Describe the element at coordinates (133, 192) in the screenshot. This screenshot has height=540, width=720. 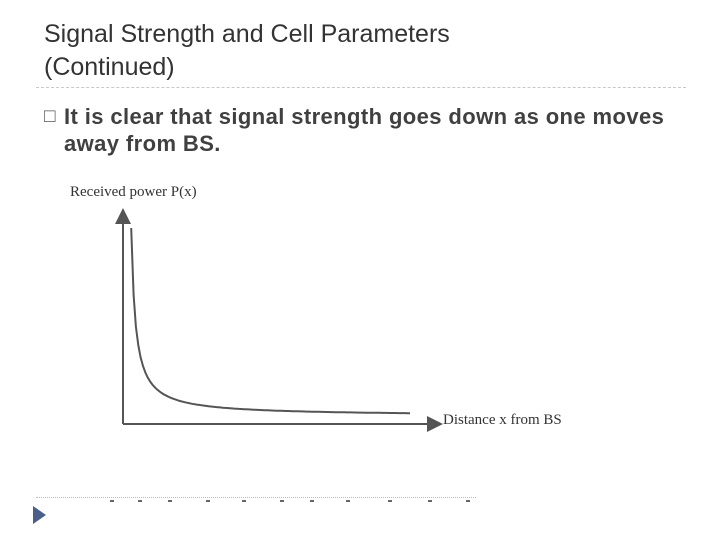
I see `y-axis-label: Received power P(x)` at that location.